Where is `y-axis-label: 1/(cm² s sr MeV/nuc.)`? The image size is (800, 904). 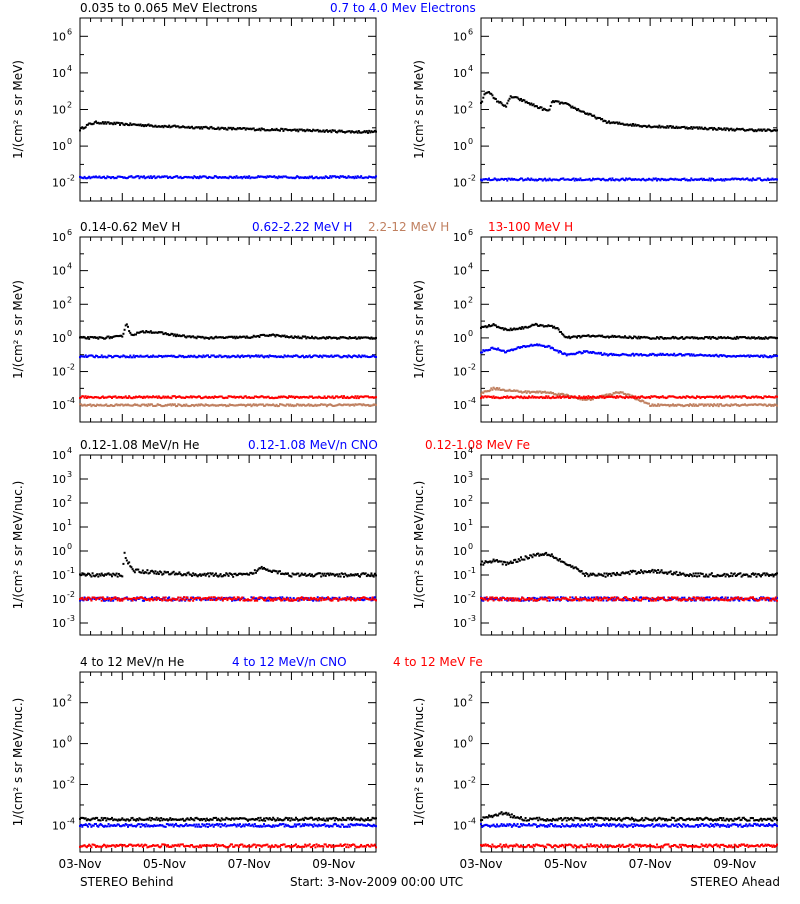
y-axis-label: 1/(cm² s sr MeV/nuc.) is located at coordinates (18, 545).